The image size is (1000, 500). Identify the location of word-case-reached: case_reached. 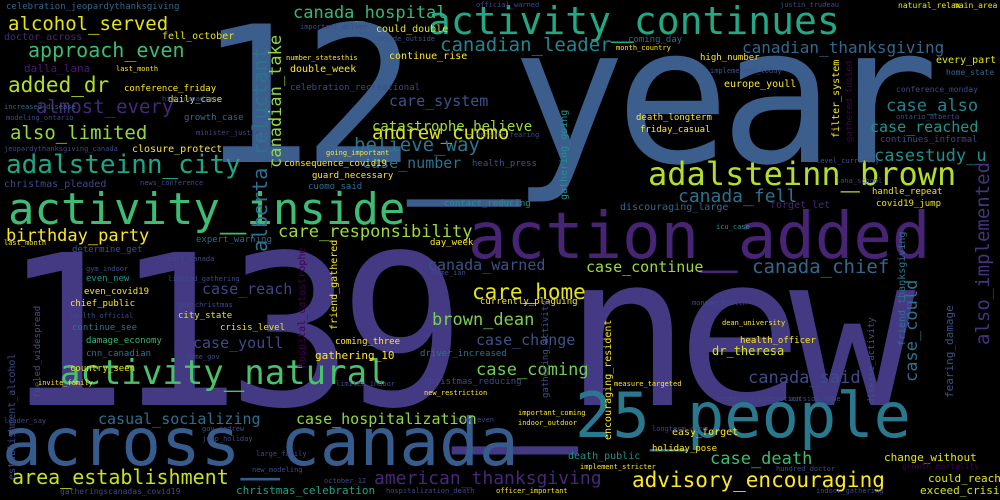
(924, 127).